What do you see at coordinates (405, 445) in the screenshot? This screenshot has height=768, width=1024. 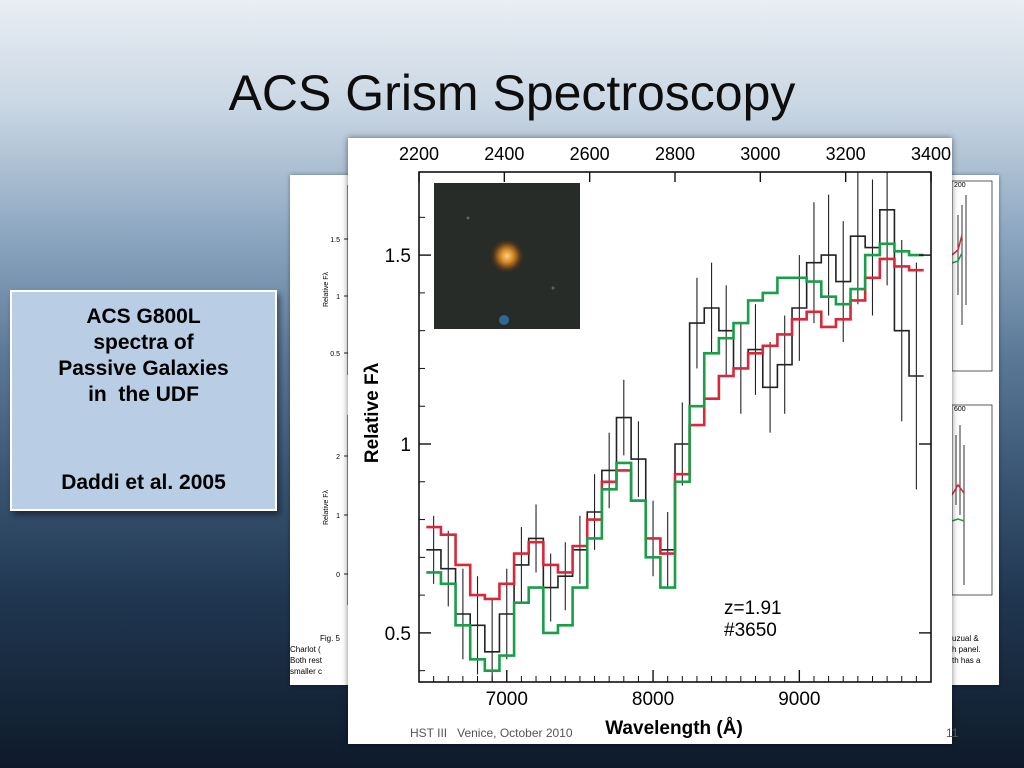 I see `y-tick-label: 1` at bounding box center [405, 445].